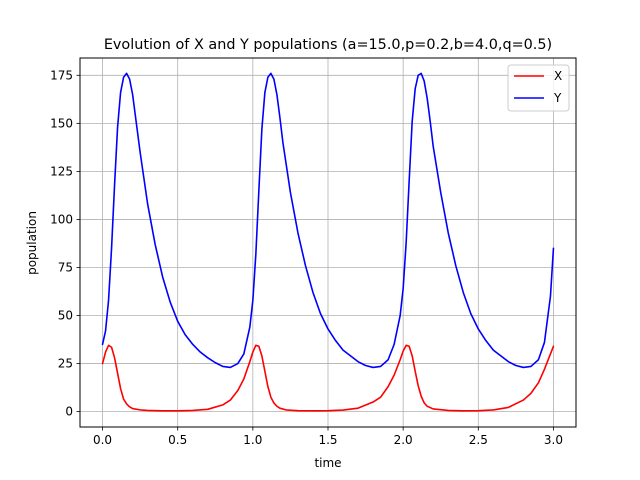 The height and width of the screenshot is (480, 640). What do you see at coordinates (403, 440) in the screenshot?
I see `x-tick-label: 2.0` at bounding box center [403, 440].